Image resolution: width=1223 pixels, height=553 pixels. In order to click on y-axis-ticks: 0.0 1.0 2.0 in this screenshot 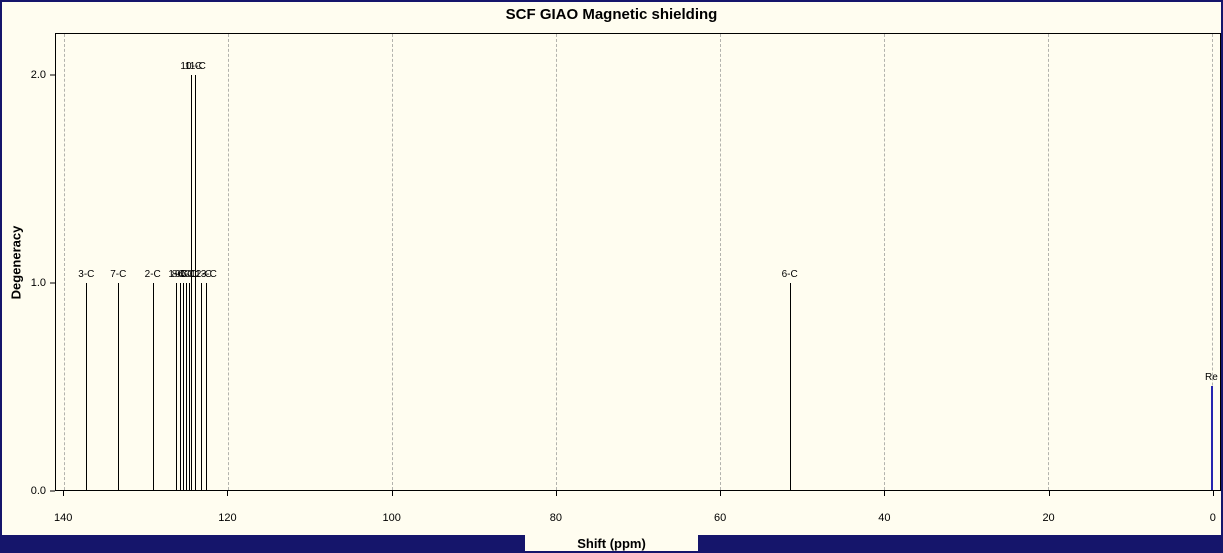, I will do `click(28, 265)`.